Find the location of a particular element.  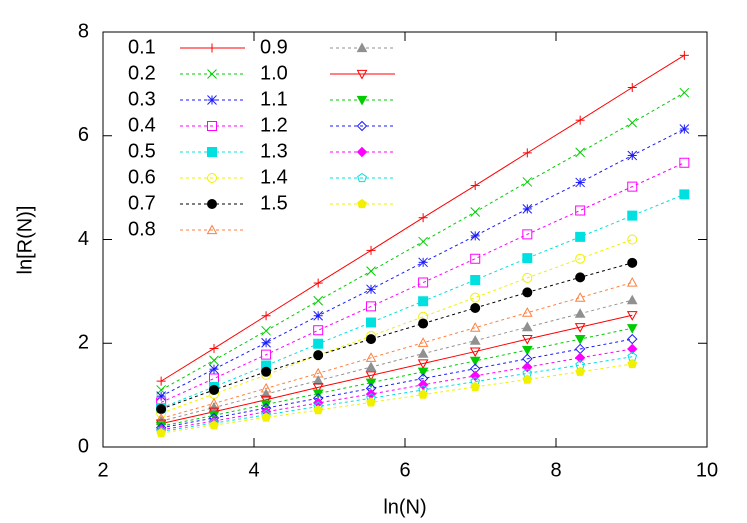

x-tick-label: 4 is located at coordinates (253, 470).